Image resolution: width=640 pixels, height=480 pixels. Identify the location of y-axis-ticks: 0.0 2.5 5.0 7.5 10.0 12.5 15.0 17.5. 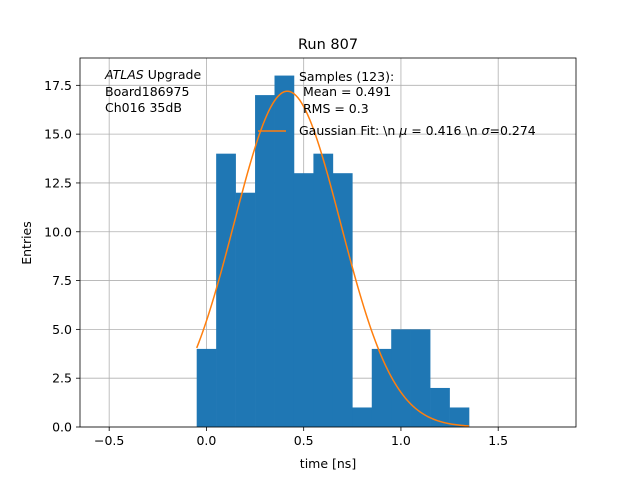
(62, 256).